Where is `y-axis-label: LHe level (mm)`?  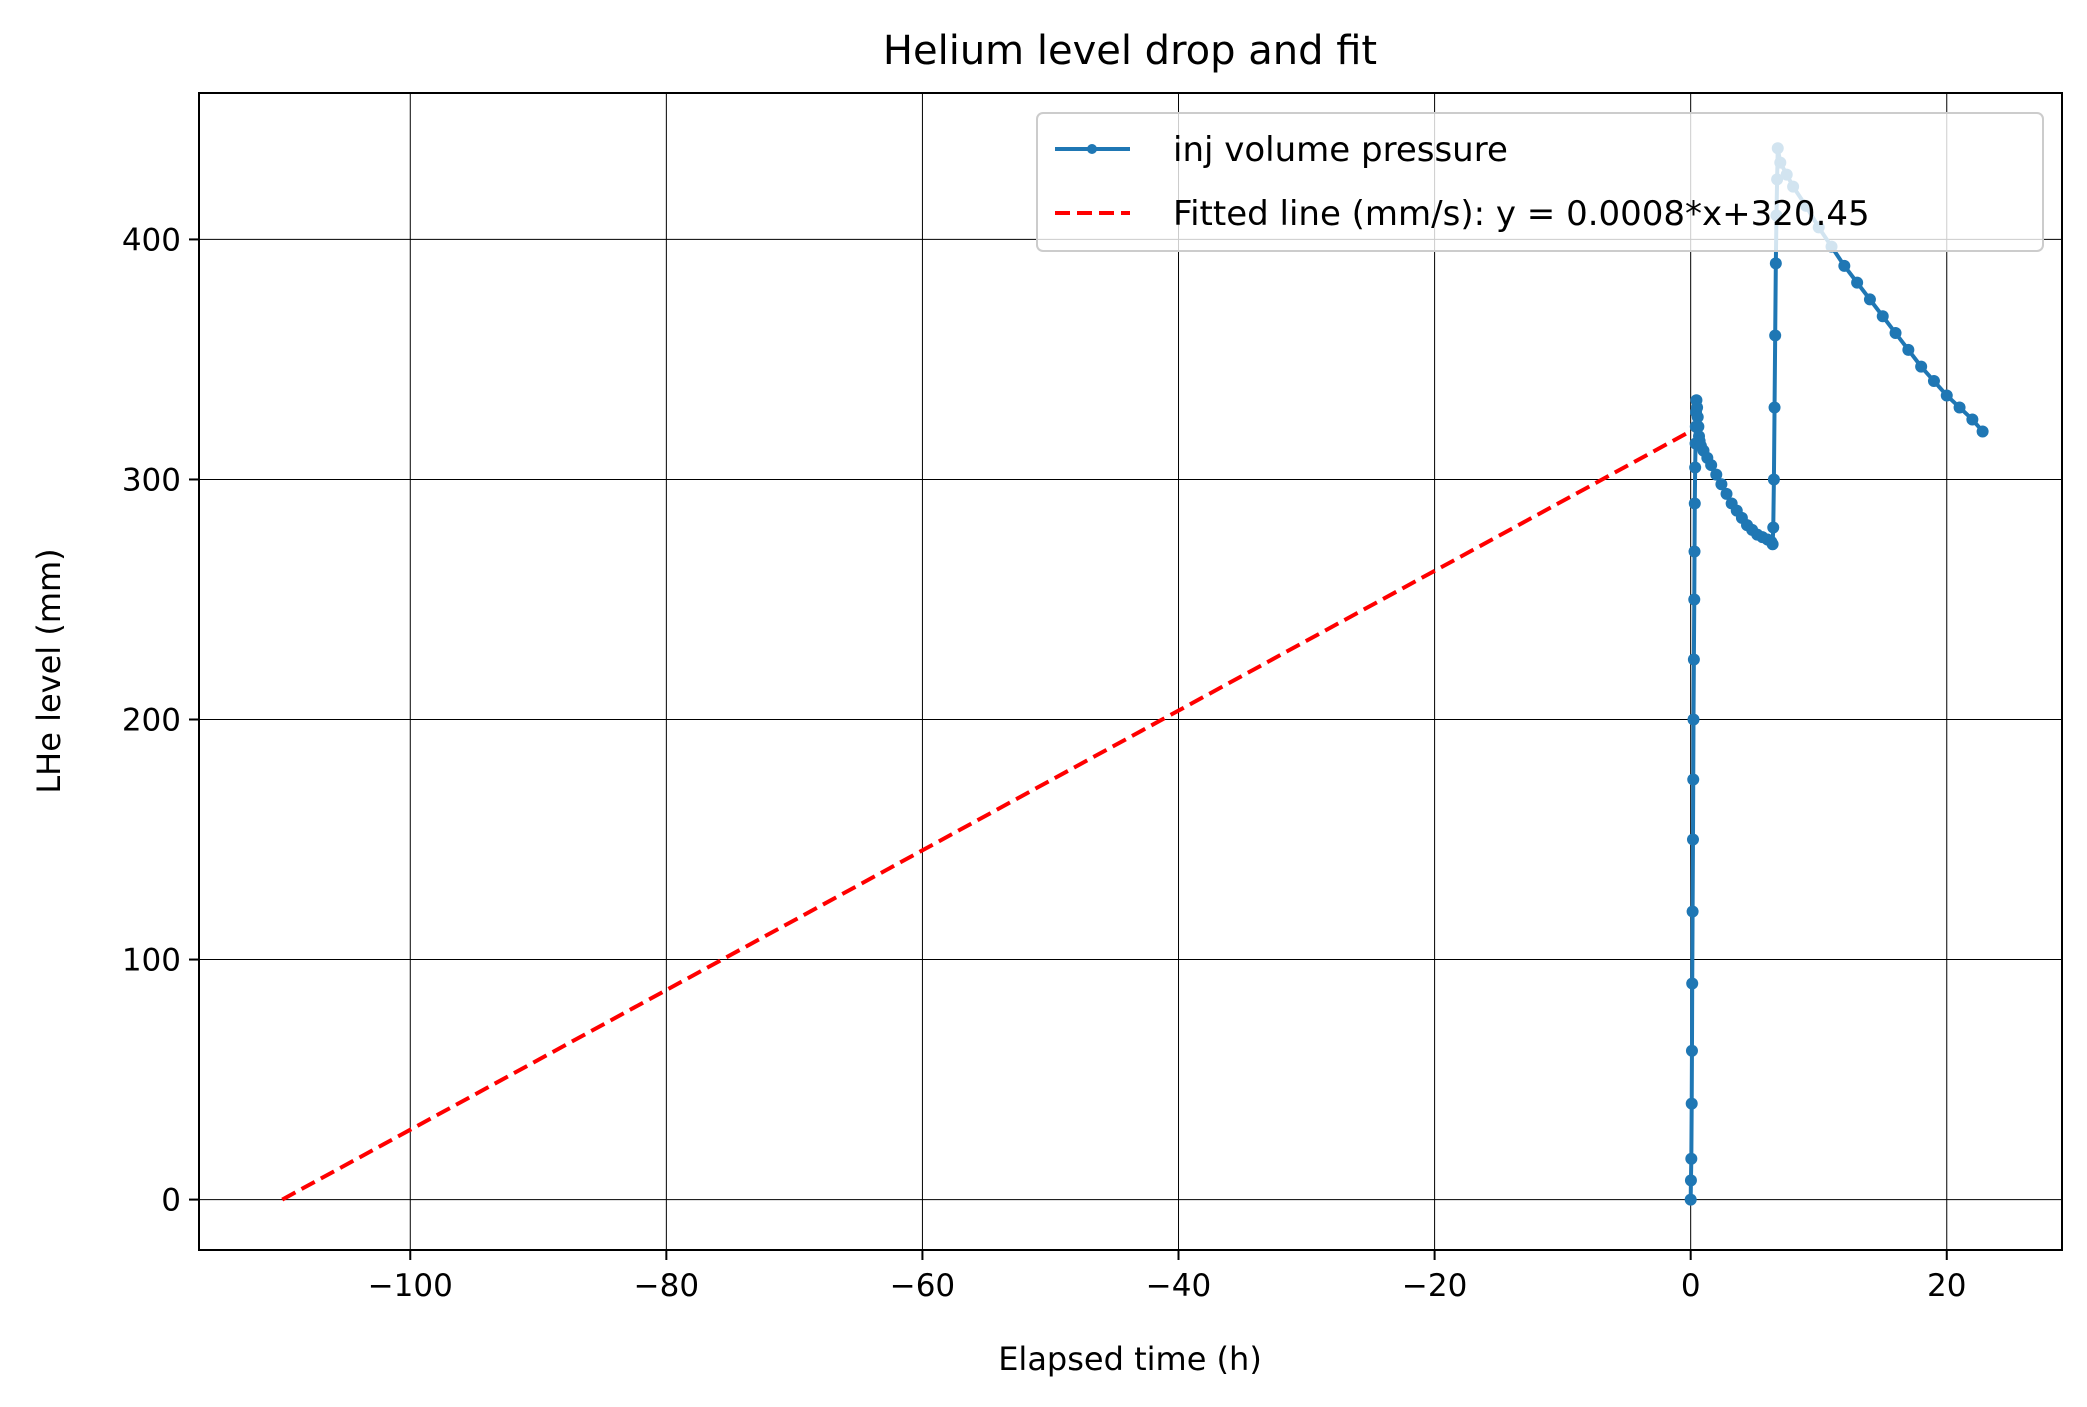 y-axis-label: LHe level (mm) is located at coordinates (49, 670).